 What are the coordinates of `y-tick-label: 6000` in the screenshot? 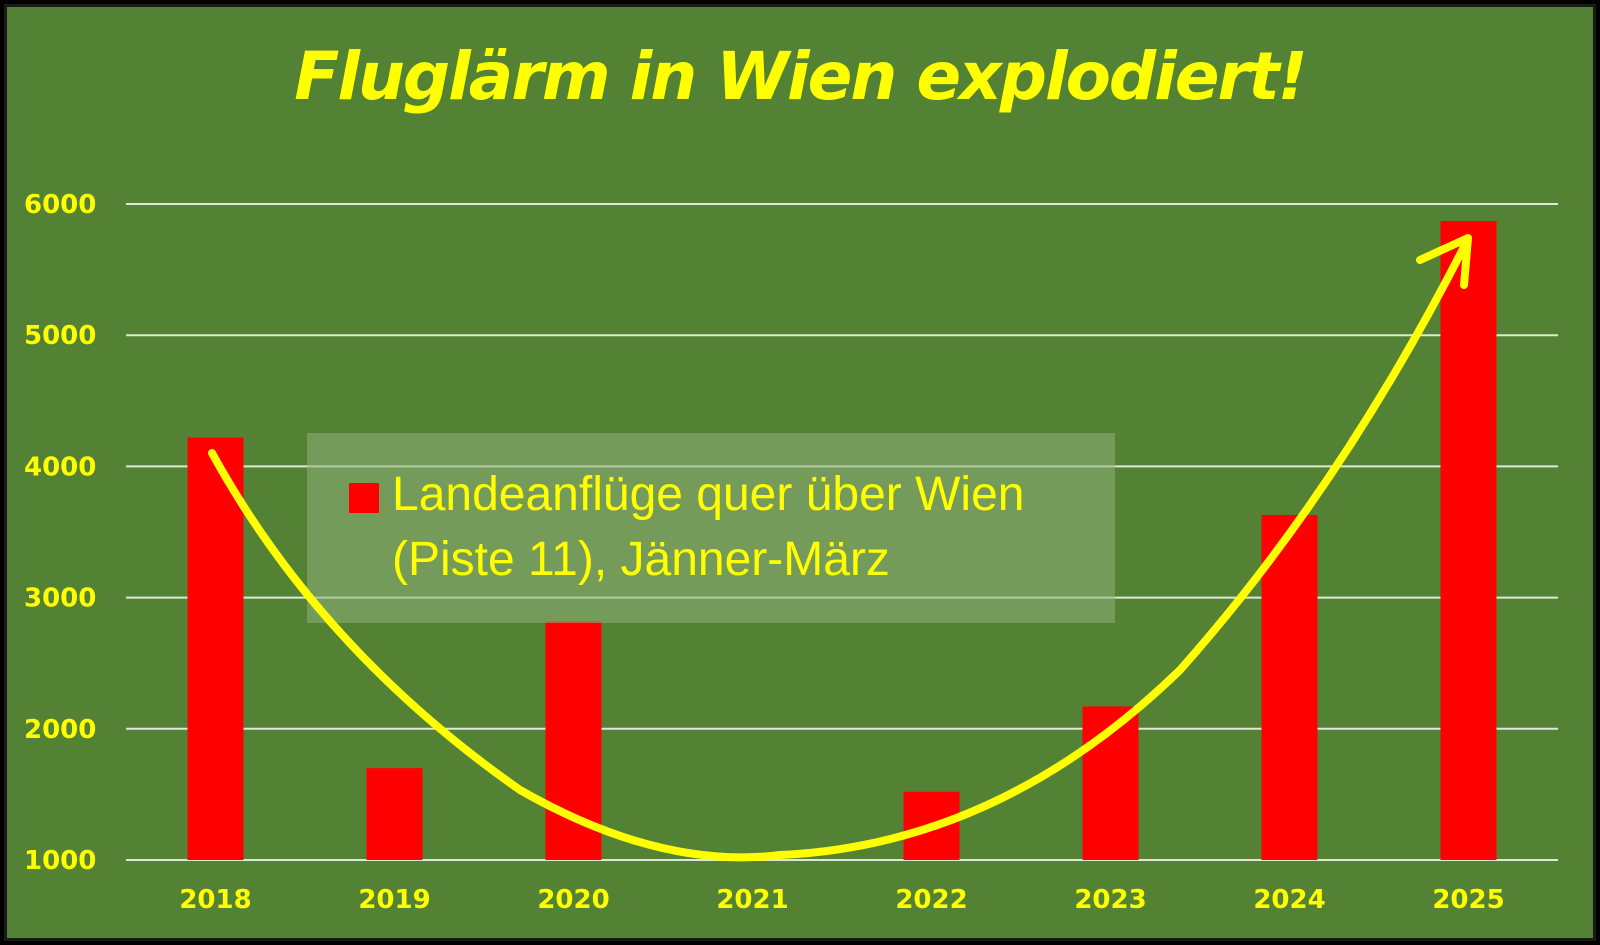 It's located at (60, 205).